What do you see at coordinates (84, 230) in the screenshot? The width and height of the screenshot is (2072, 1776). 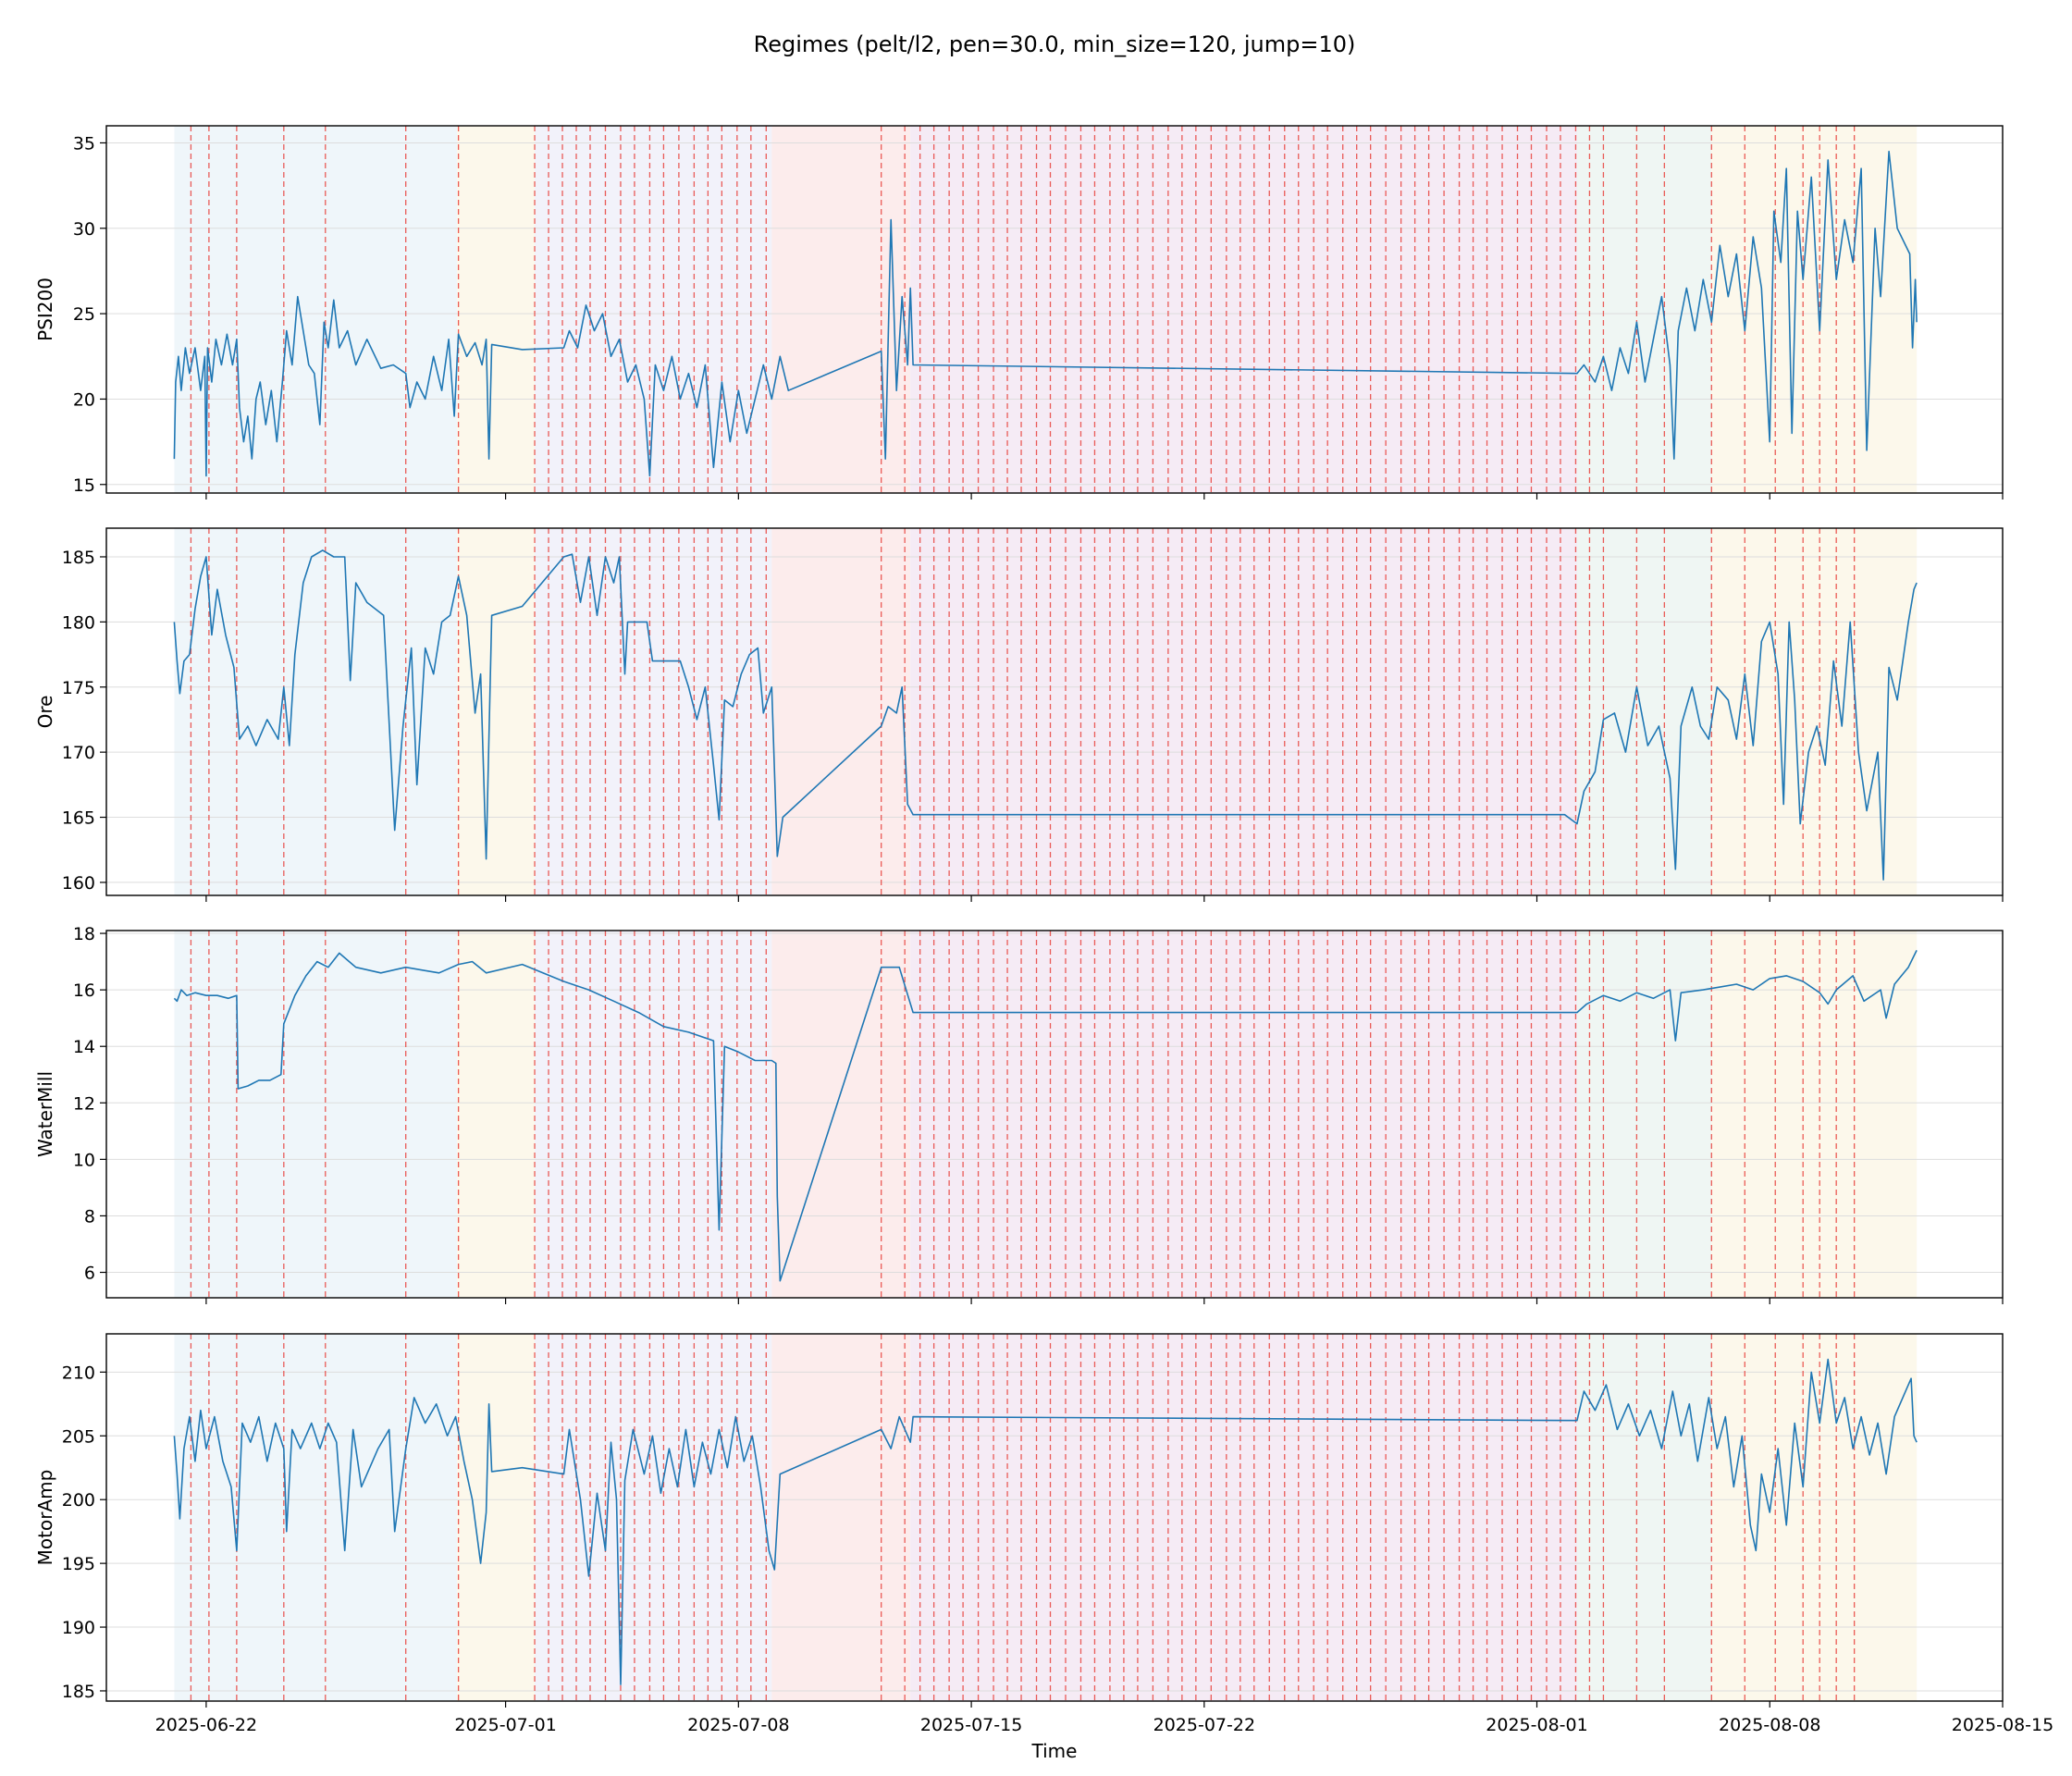 I see `y-tick-label: 30` at bounding box center [84, 230].